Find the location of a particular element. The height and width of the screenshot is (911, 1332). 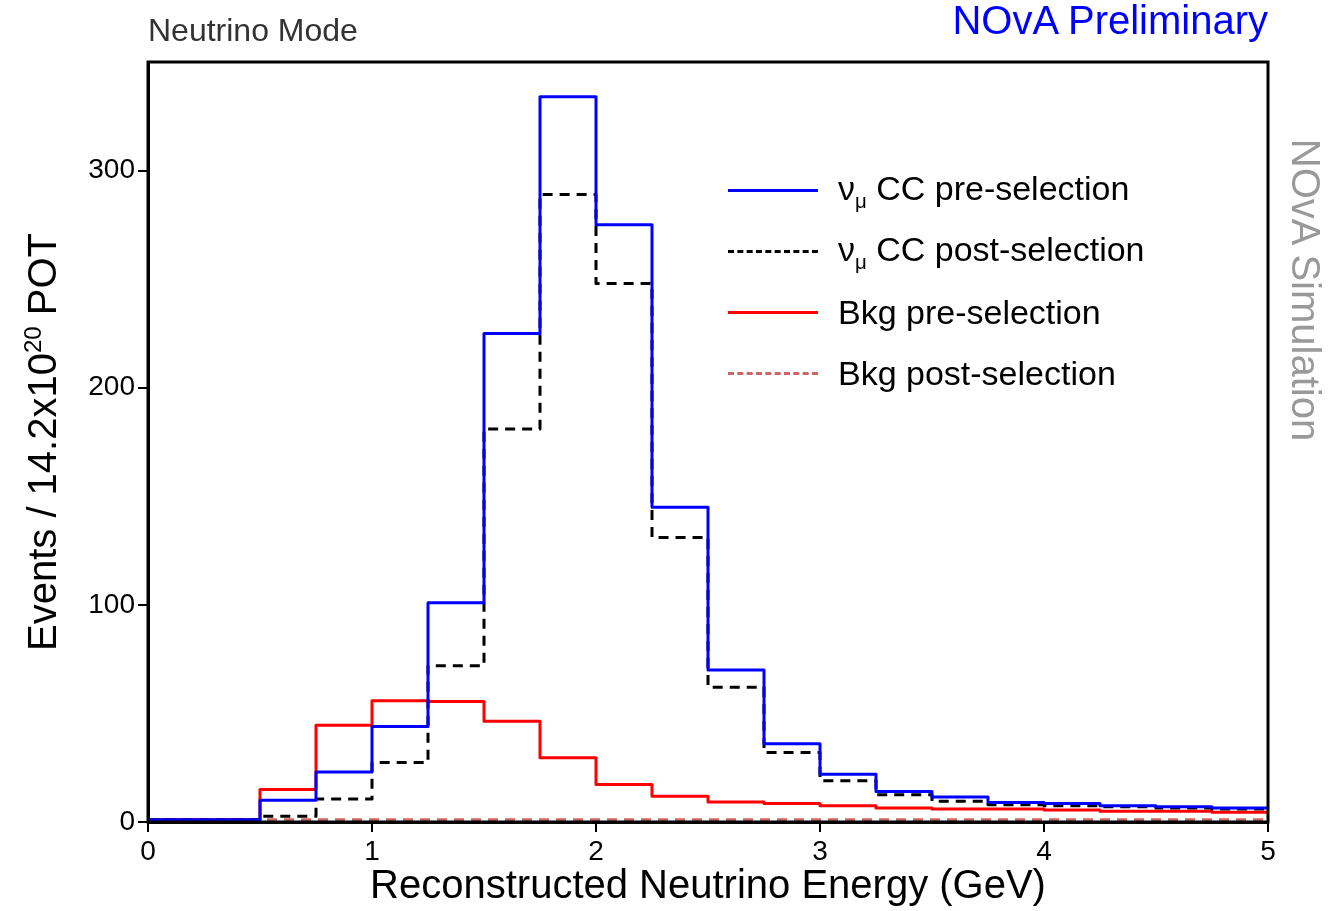

legend-label: ν$_{μ}$ CC pre-selection is located at coordinates (984, 190).